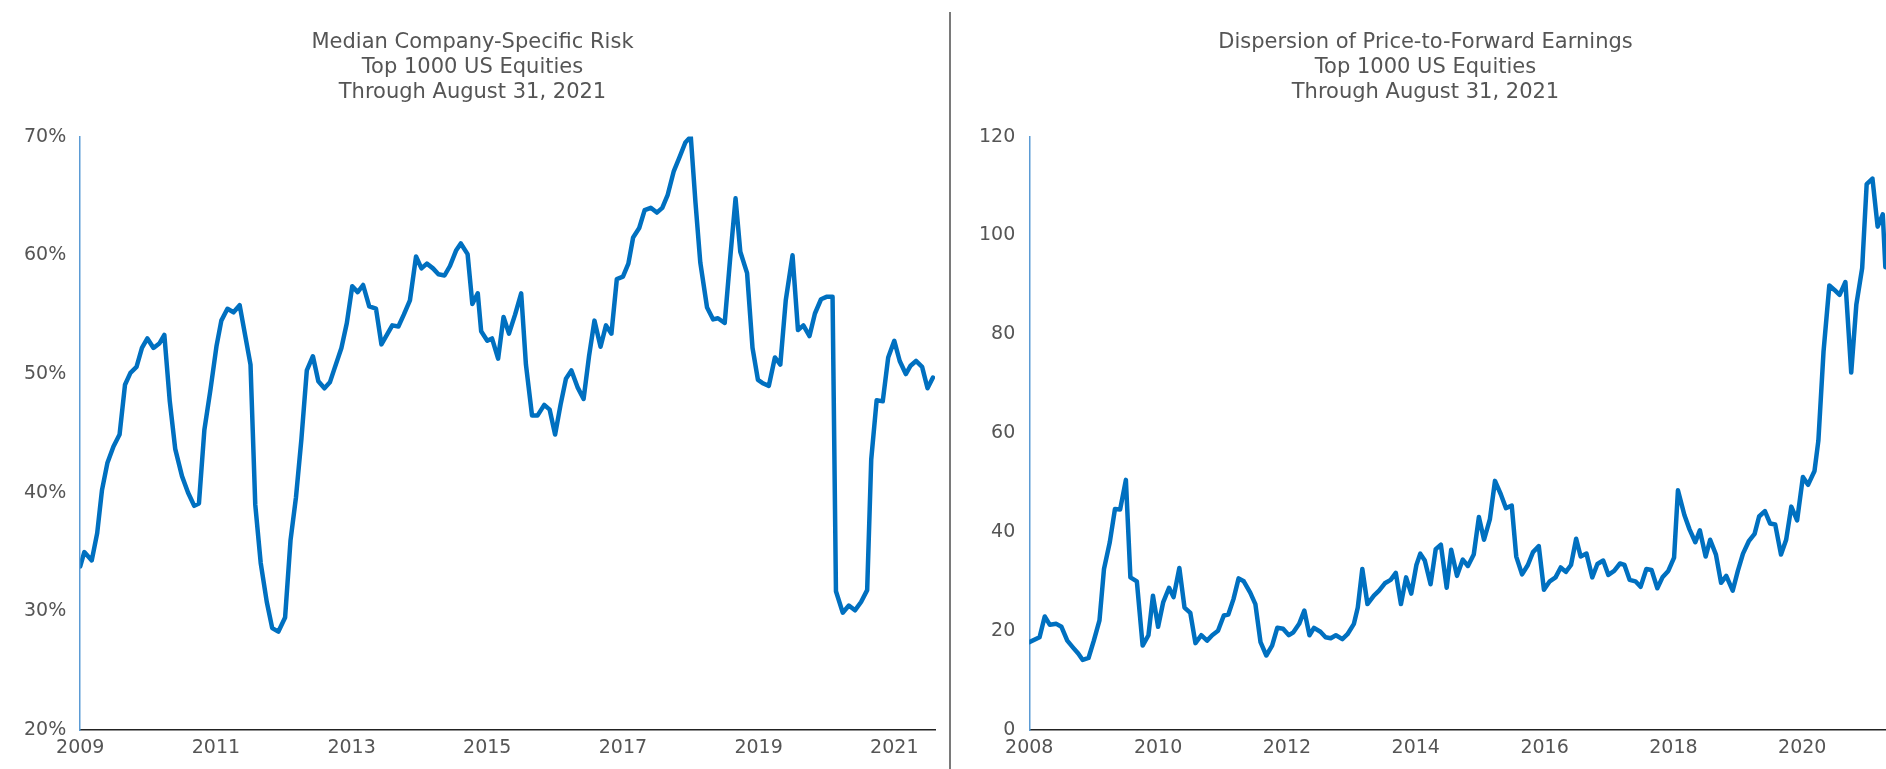  What do you see at coordinates (216, 745) in the screenshot?
I see `x-tick-label: 2011` at bounding box center [216, 745].